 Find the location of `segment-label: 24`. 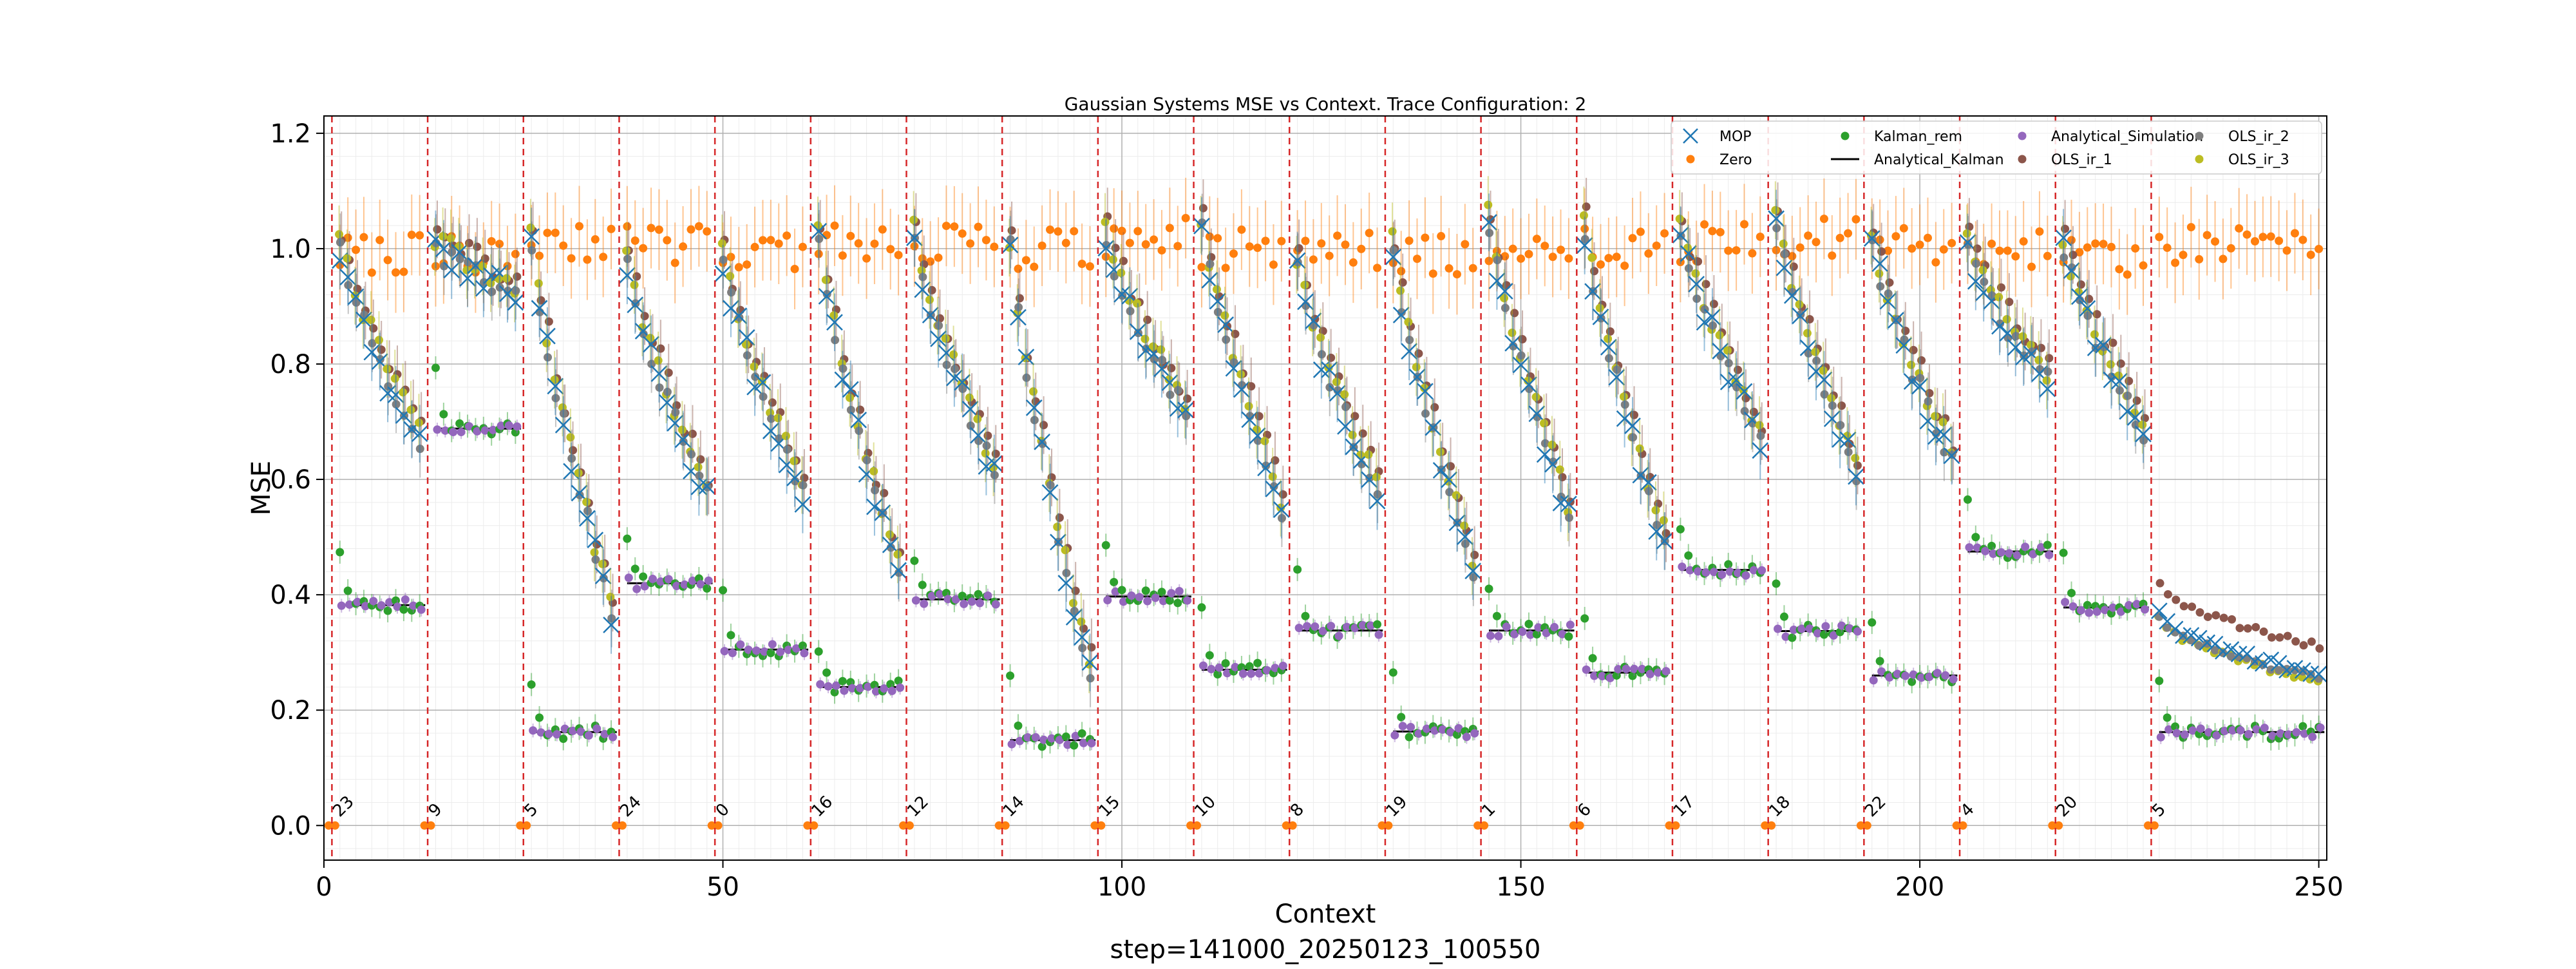

segment-label: 24 is located at coordinates (630, 806).